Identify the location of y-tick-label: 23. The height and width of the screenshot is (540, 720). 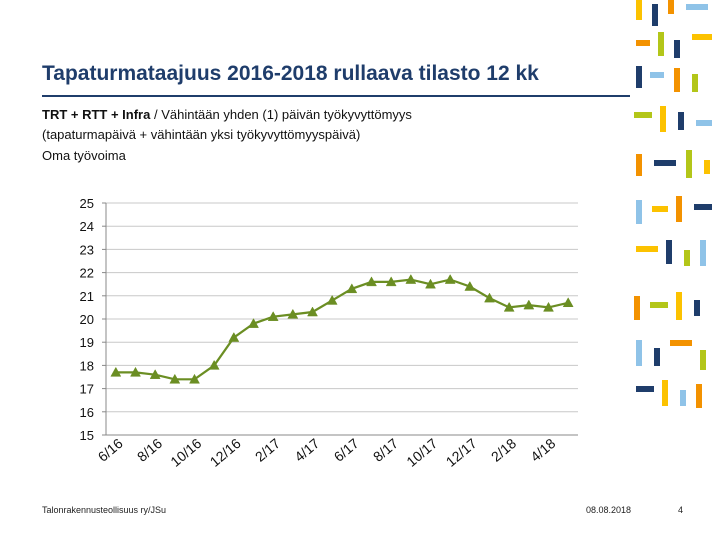
(87, 249).